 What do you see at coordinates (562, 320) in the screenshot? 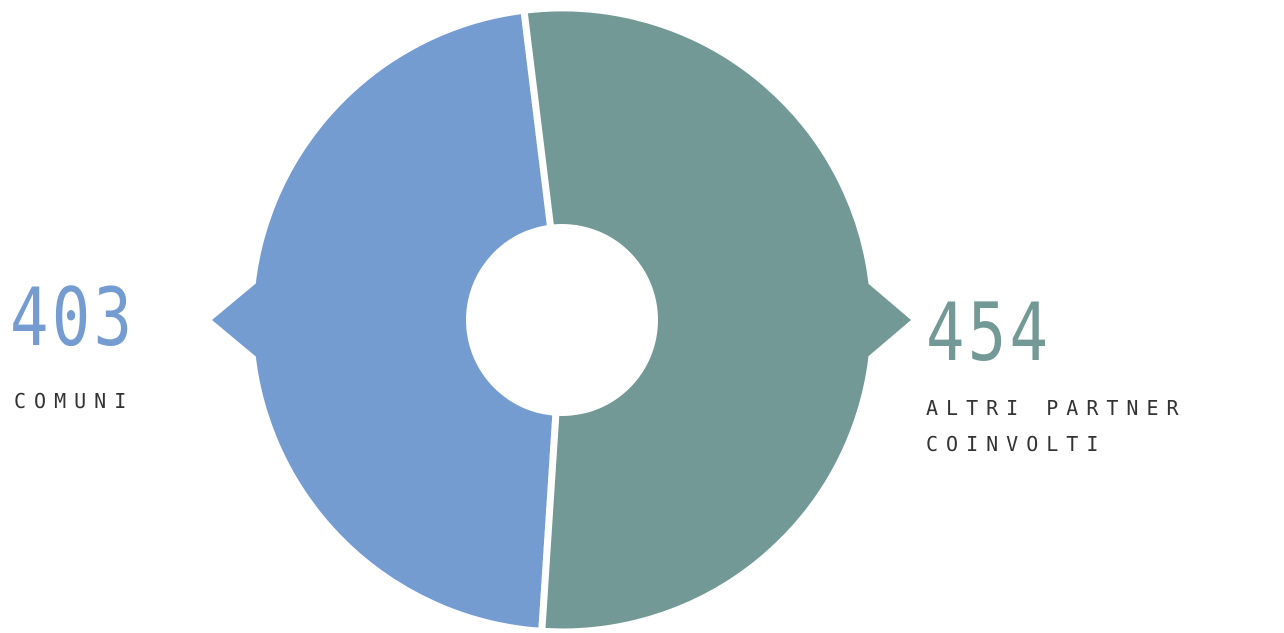
I see `donut-hole` at bounding box center [562, 320].